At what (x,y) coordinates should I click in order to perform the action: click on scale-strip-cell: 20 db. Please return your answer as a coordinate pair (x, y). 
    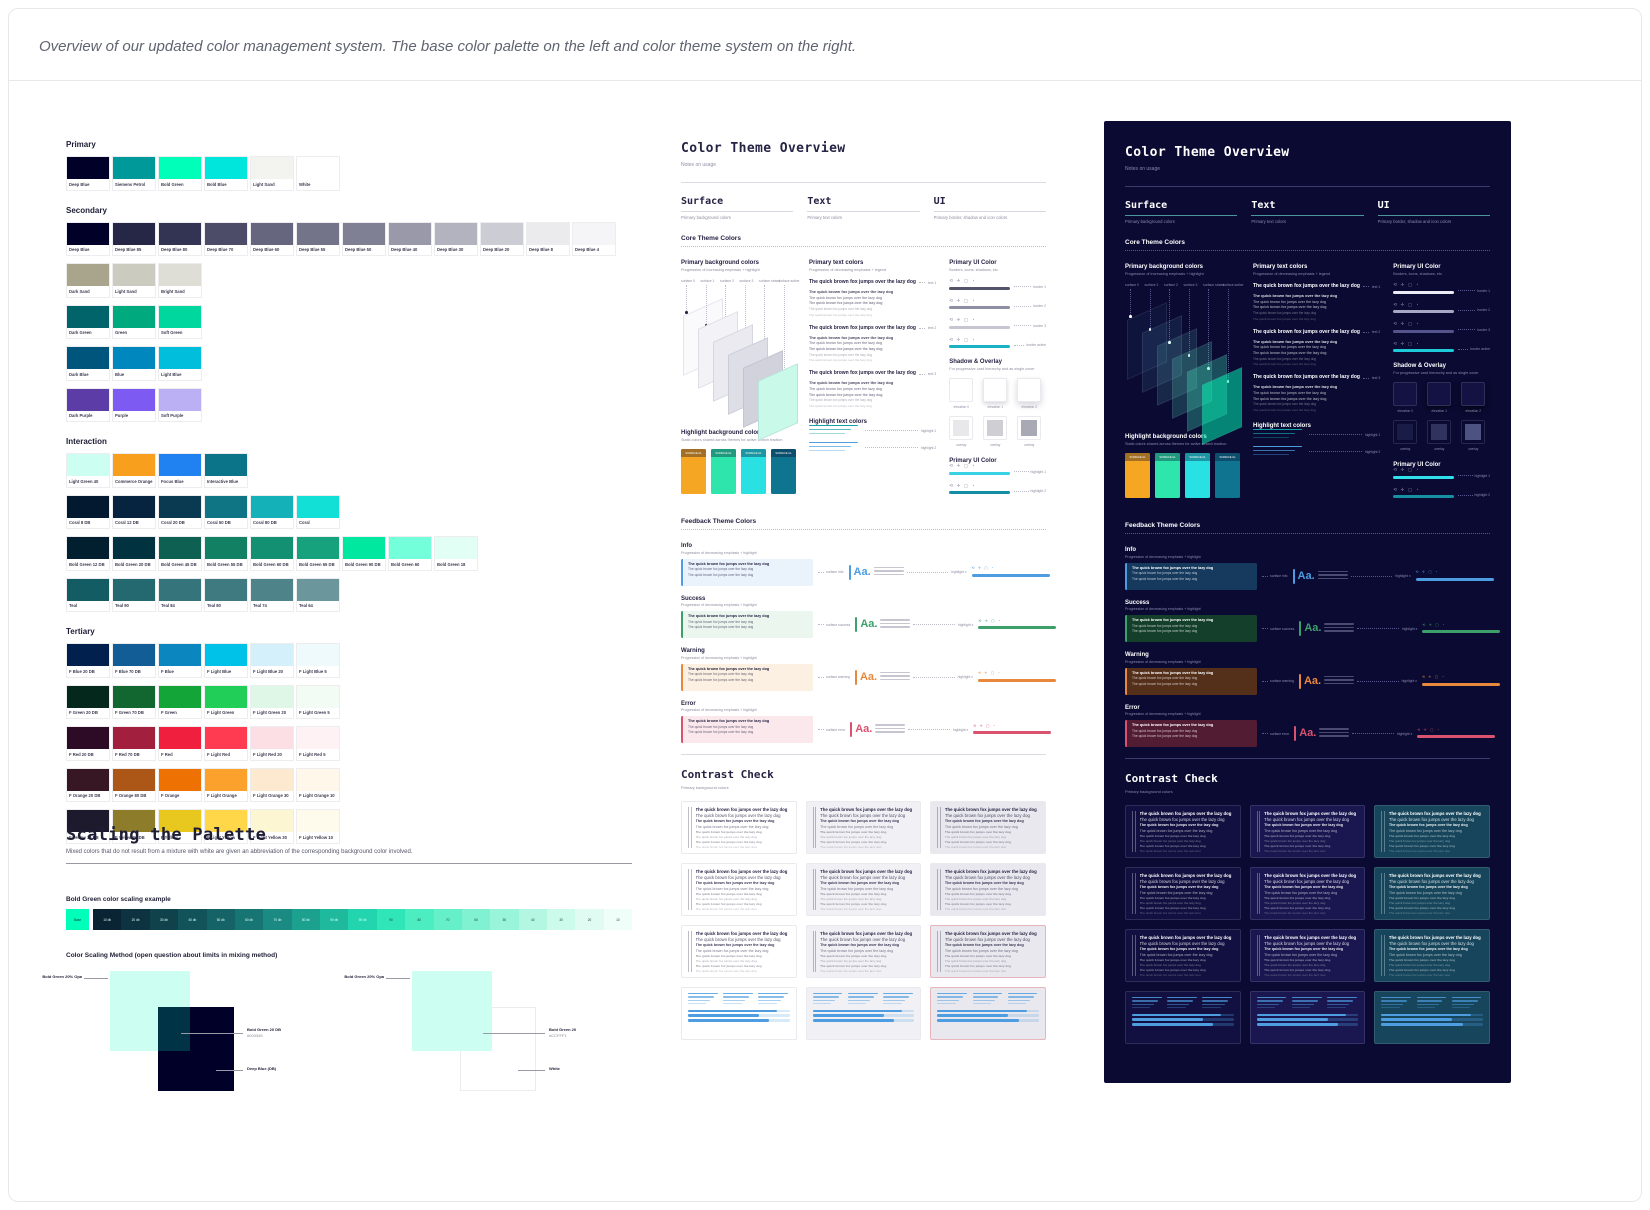
    Looking at the image, I should click on (135, 919).